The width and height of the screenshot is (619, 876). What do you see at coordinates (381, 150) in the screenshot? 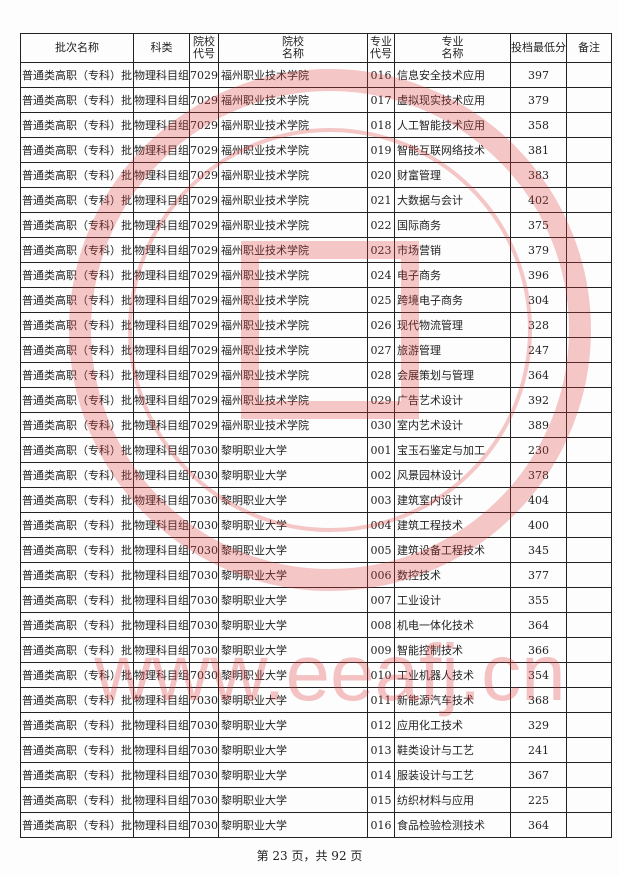
I see `major-code-cell: 019` at bounding box center [381, 150].